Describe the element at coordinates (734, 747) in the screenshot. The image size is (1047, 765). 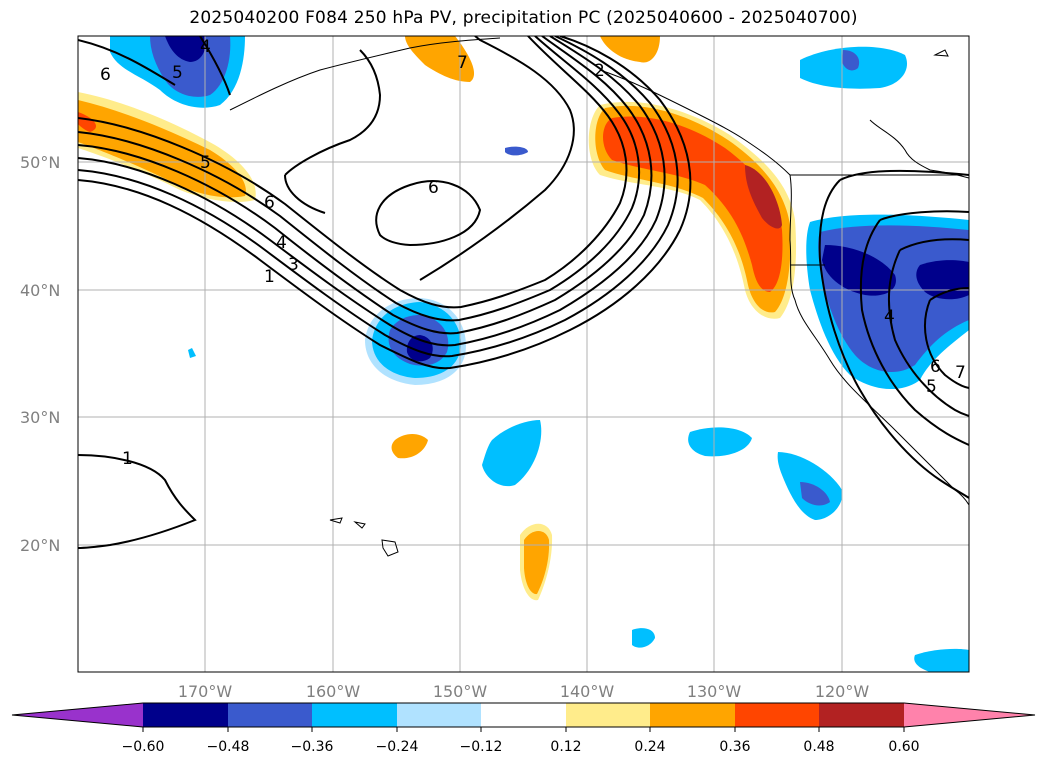
I see `colorbar-tick: 0.36` at that location.